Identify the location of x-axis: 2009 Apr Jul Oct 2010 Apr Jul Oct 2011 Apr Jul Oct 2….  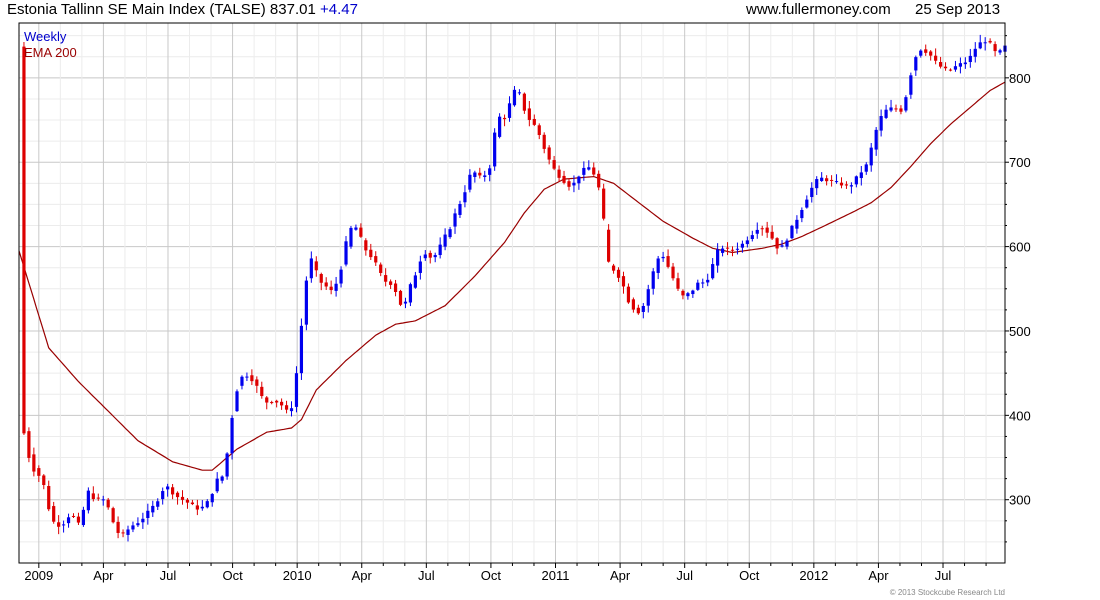
(505, 573).